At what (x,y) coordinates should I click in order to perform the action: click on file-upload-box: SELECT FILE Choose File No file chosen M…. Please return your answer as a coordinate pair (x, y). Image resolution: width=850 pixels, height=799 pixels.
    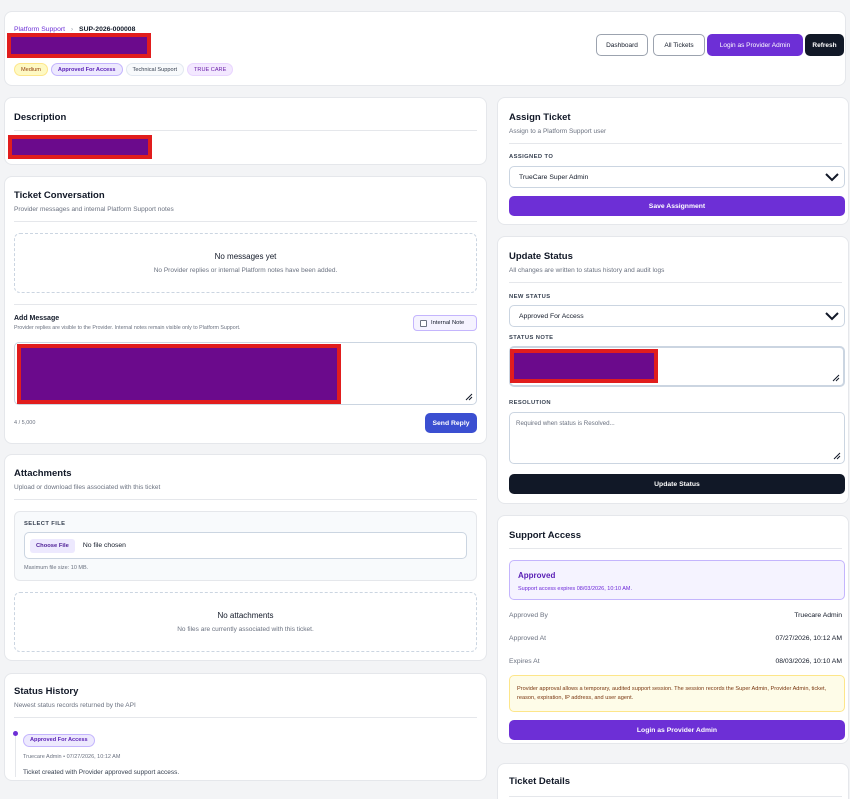
    Looking at the image, I should click on (245, 546).